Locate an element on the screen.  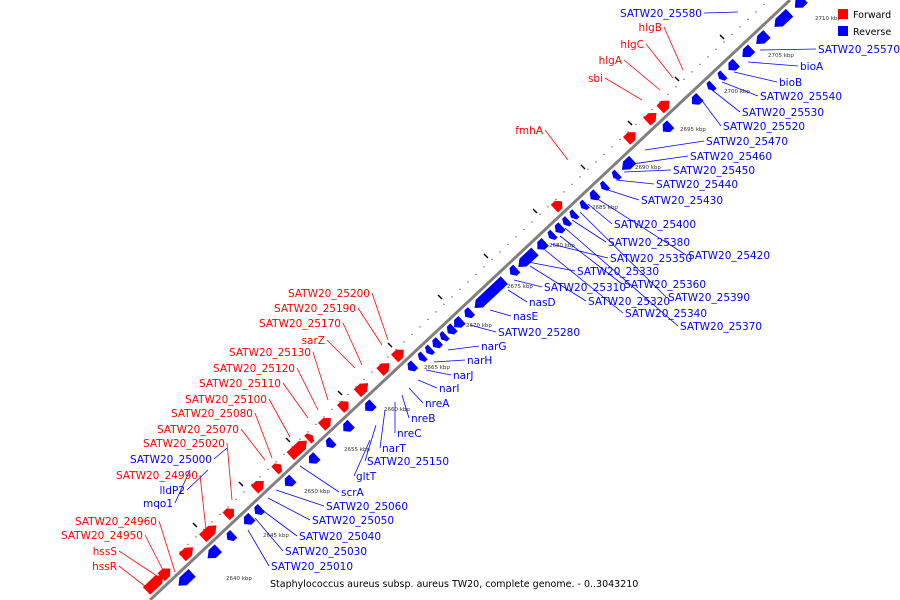
gene-label-satw20-25170: SATW20_25170 is located at coordinates (300, 324).